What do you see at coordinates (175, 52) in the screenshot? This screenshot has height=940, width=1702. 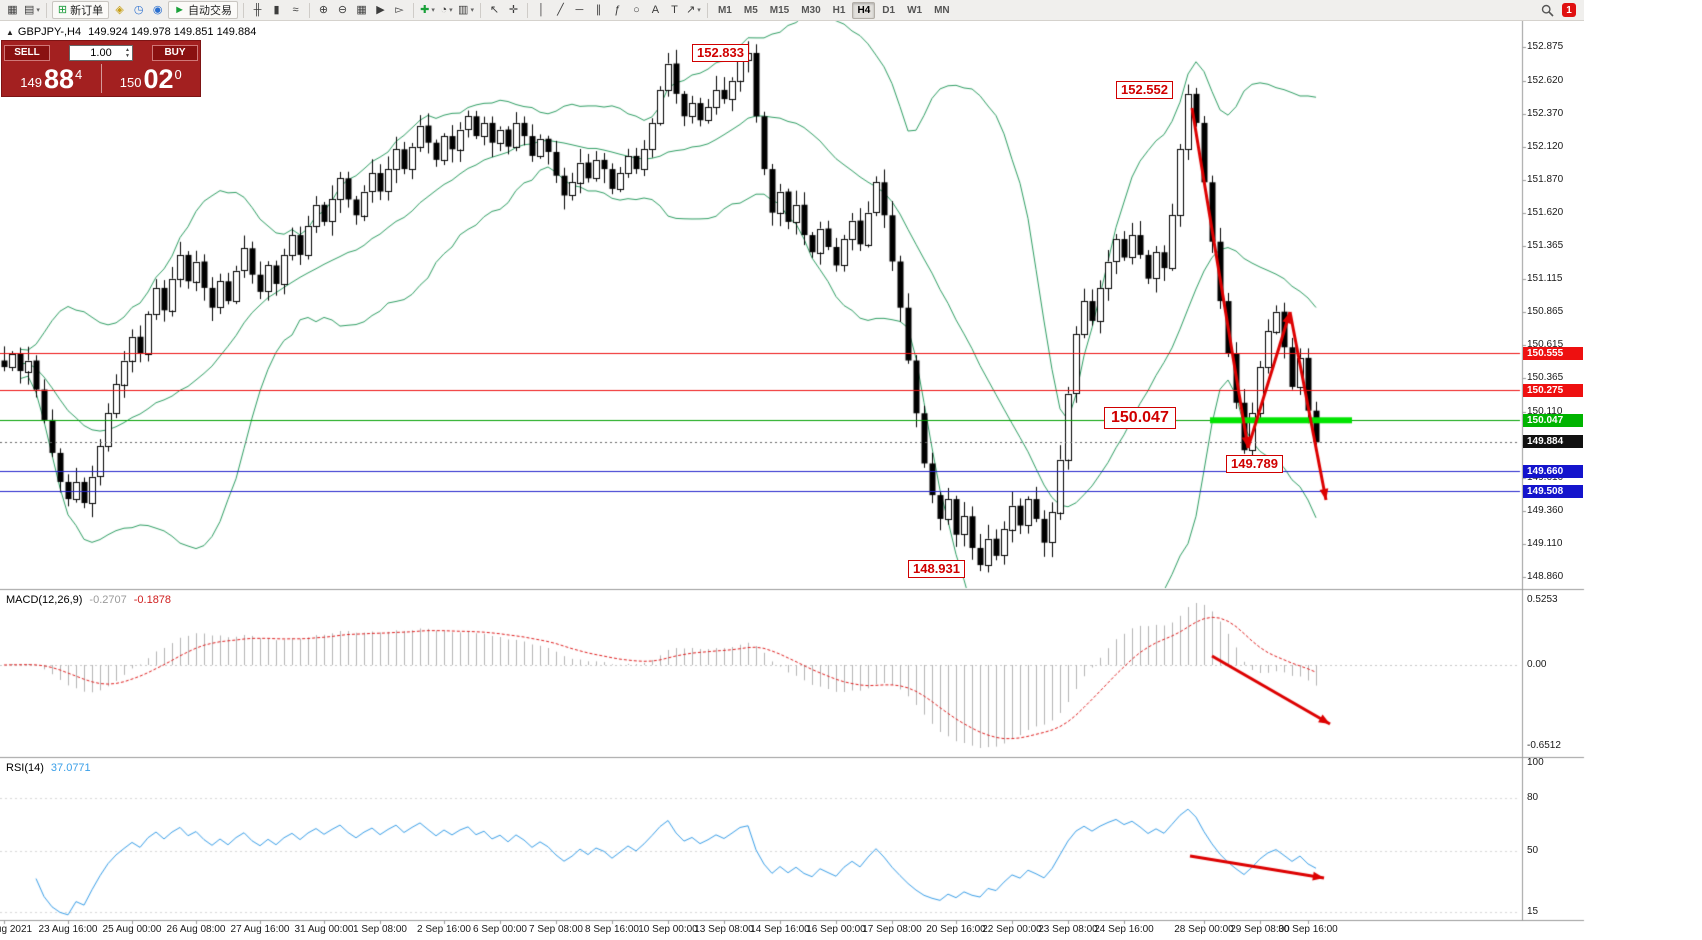 I see `buy-button: BUY` at bounding box center [175, 52].